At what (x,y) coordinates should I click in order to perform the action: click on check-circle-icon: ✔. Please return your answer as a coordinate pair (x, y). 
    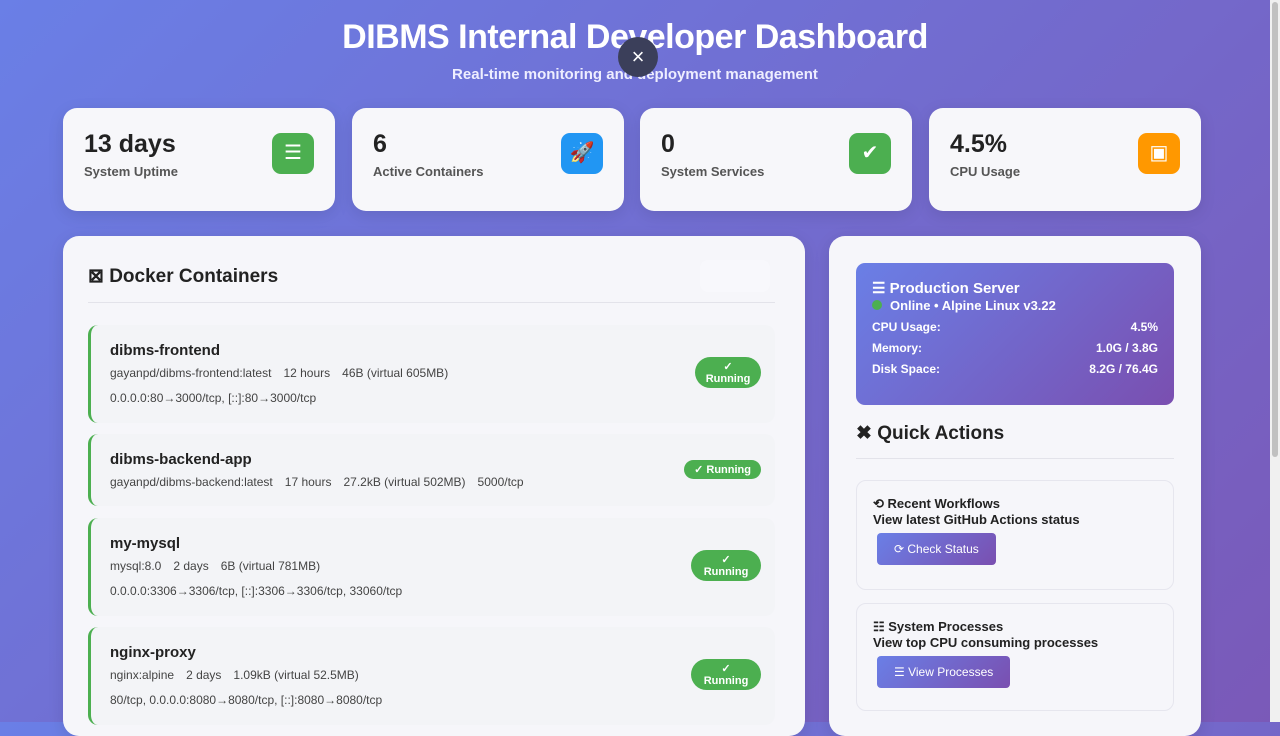
    Looking at the image, I should click on (870, 153).